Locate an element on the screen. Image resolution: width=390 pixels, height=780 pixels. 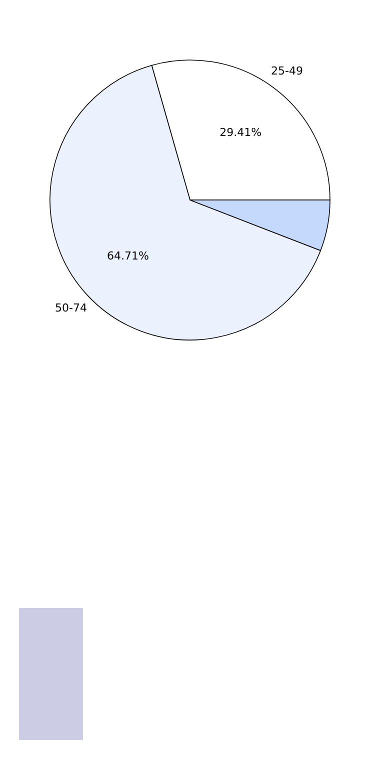
data-label: 64.71% is located at coordinates (127, 256).